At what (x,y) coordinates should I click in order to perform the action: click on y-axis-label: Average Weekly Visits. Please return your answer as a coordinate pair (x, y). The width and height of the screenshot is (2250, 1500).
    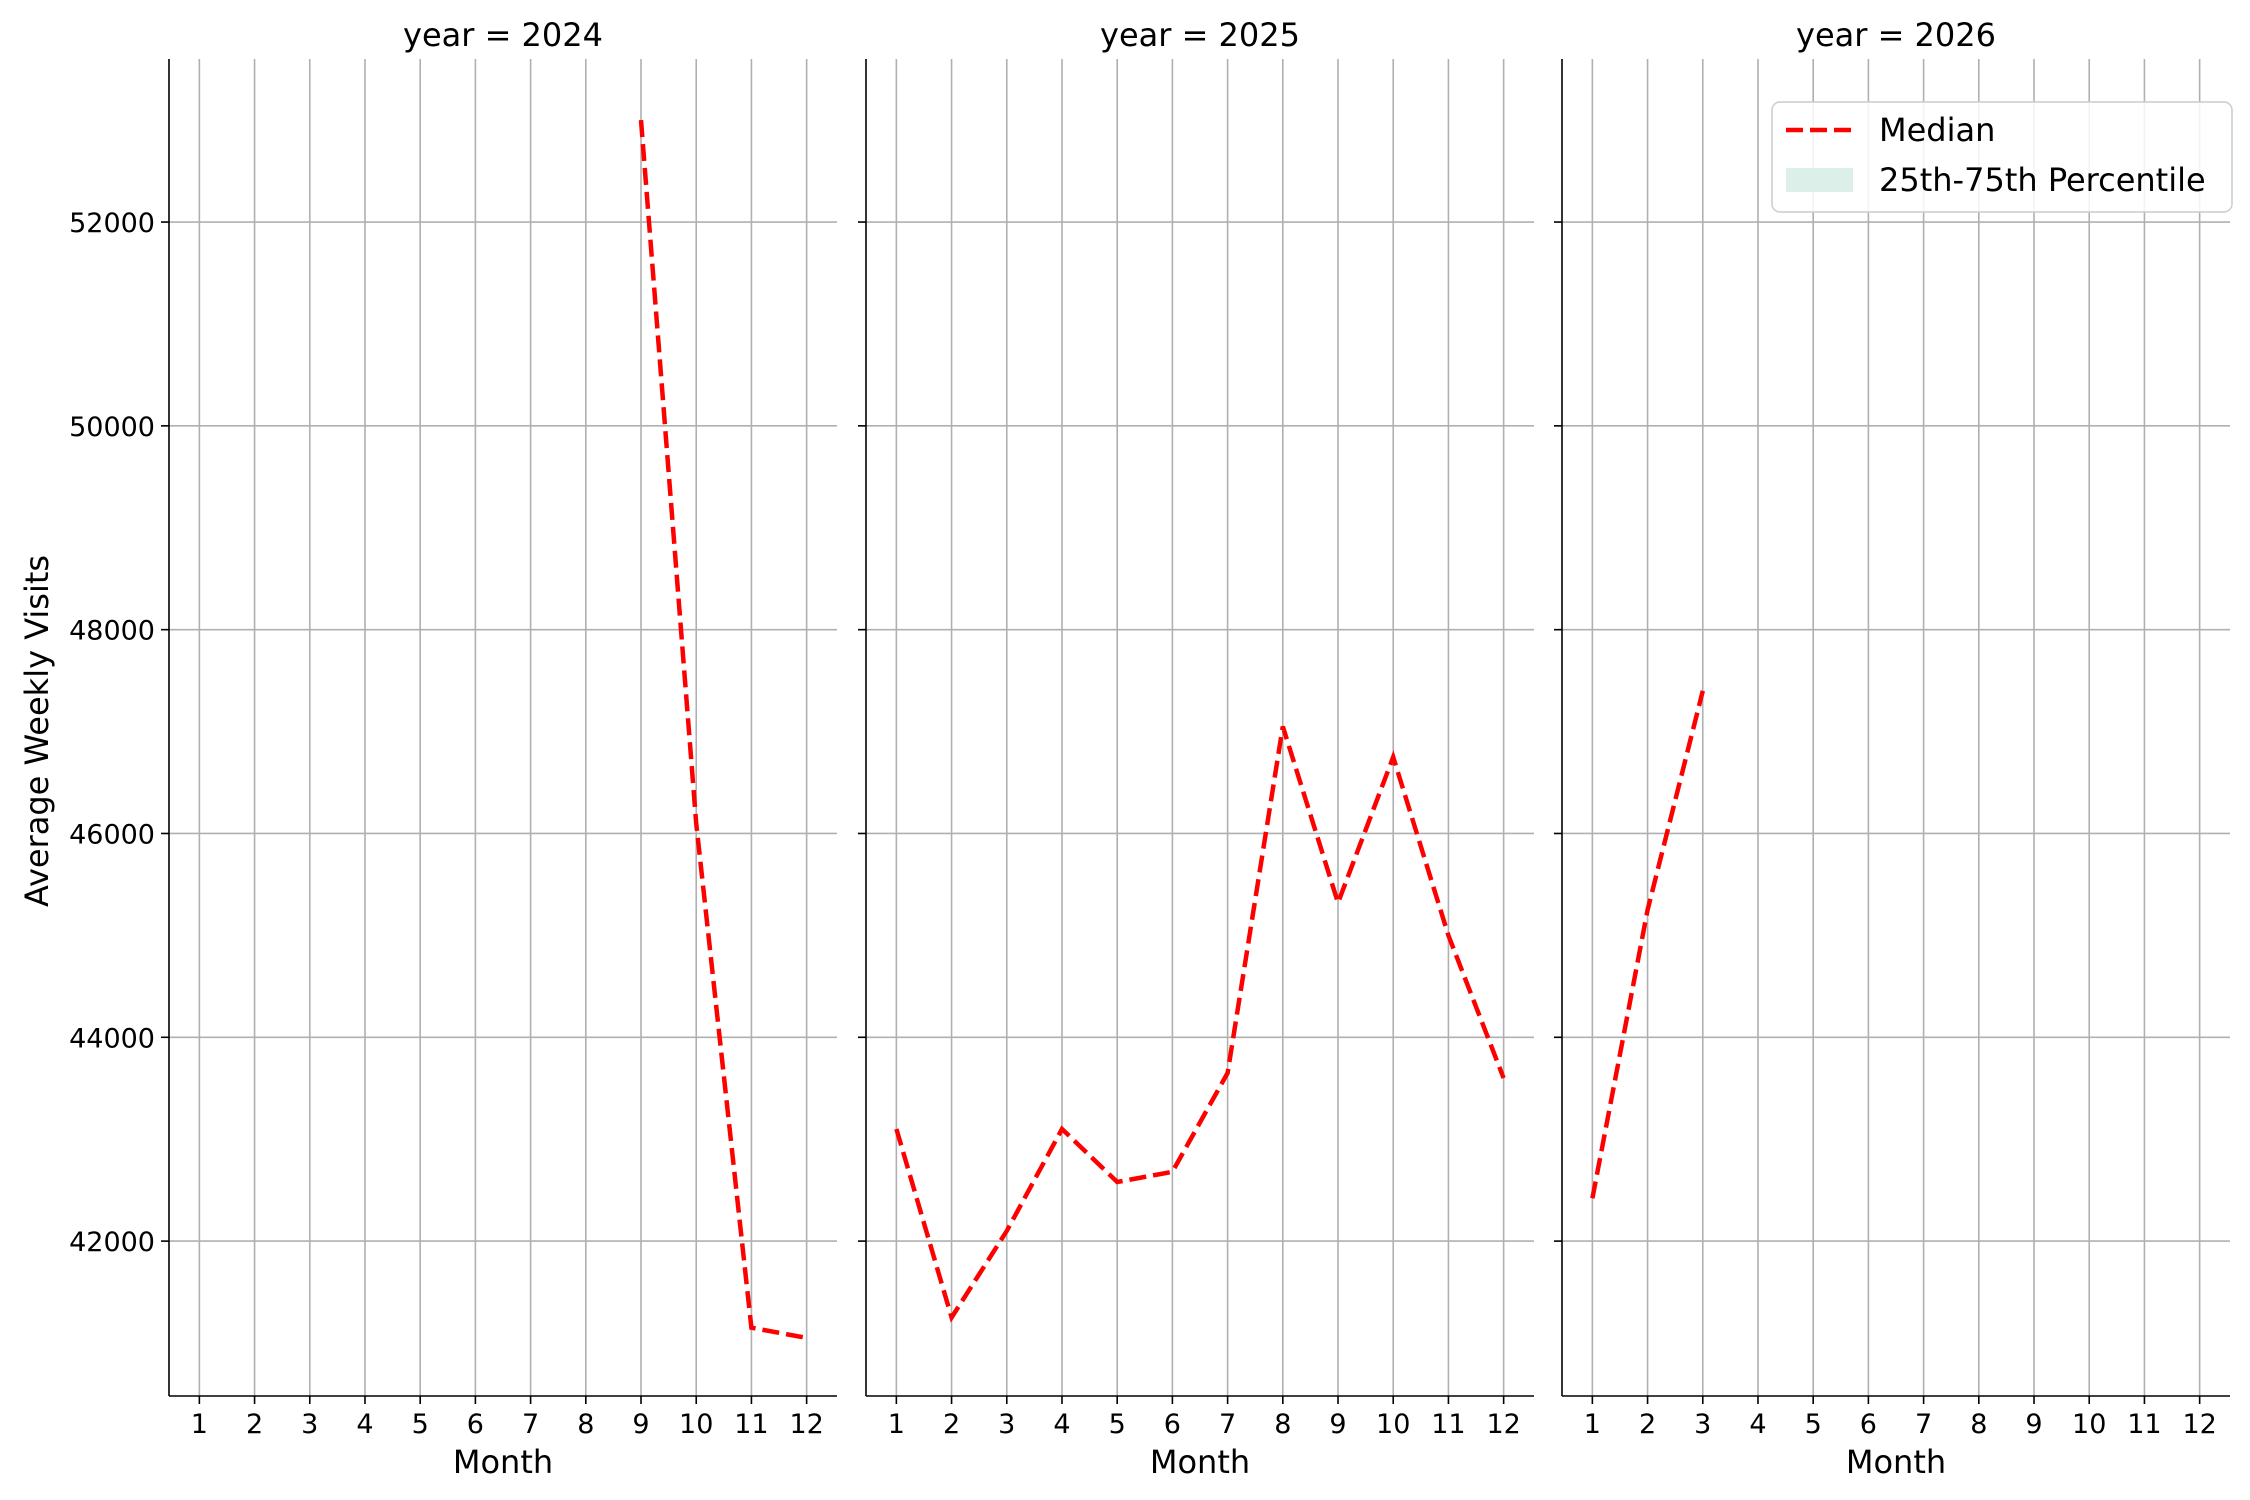
    Looking at the image, I should click on (37, 731).